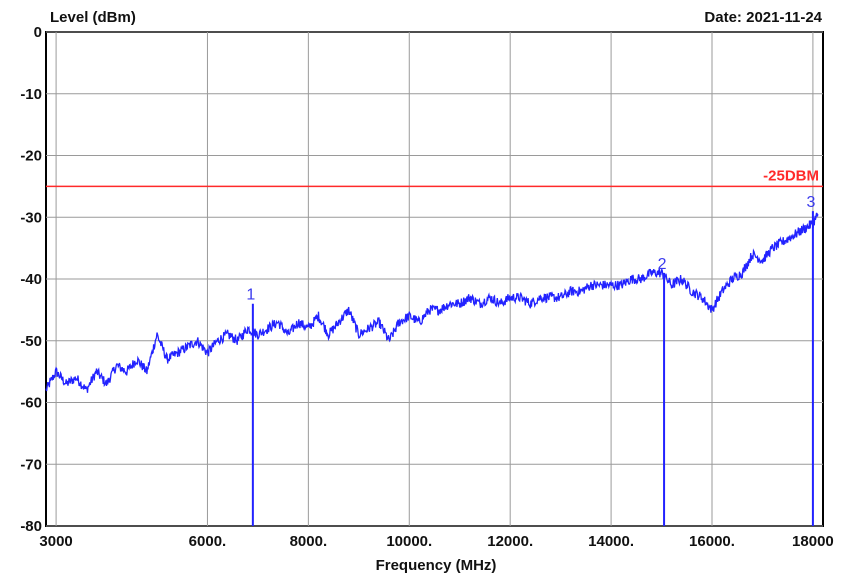 The image size is (842, 583). I want to click on y-tick-label: -20, so click(31, 156).